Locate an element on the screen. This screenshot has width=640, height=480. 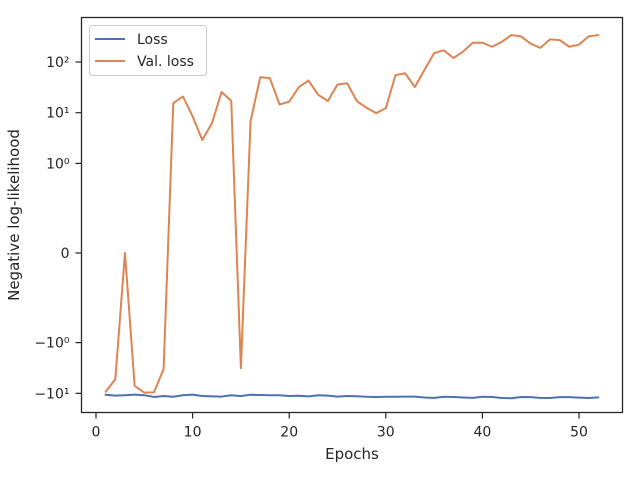
legend-label: Loss is located at coordinates (152, 40).